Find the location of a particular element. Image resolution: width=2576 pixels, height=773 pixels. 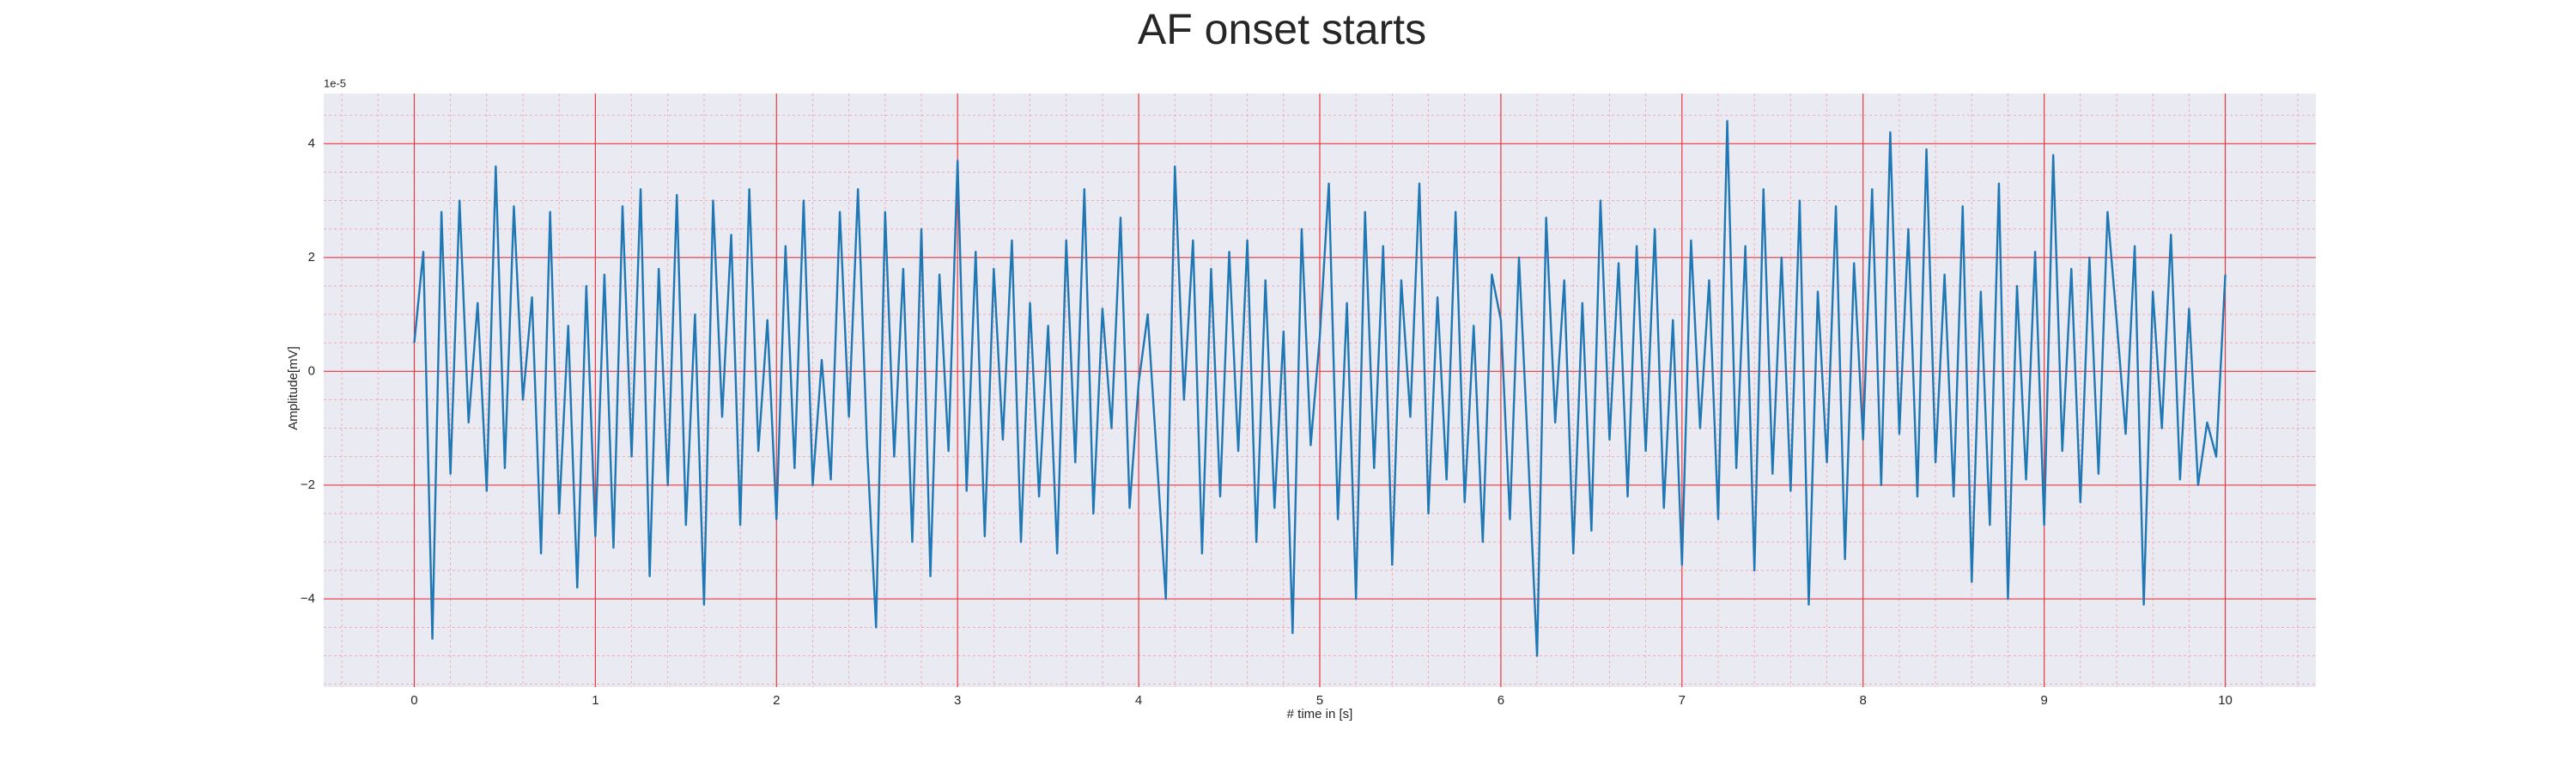

y-offset-label: 1e-5 is located at coordinates (335, 82).